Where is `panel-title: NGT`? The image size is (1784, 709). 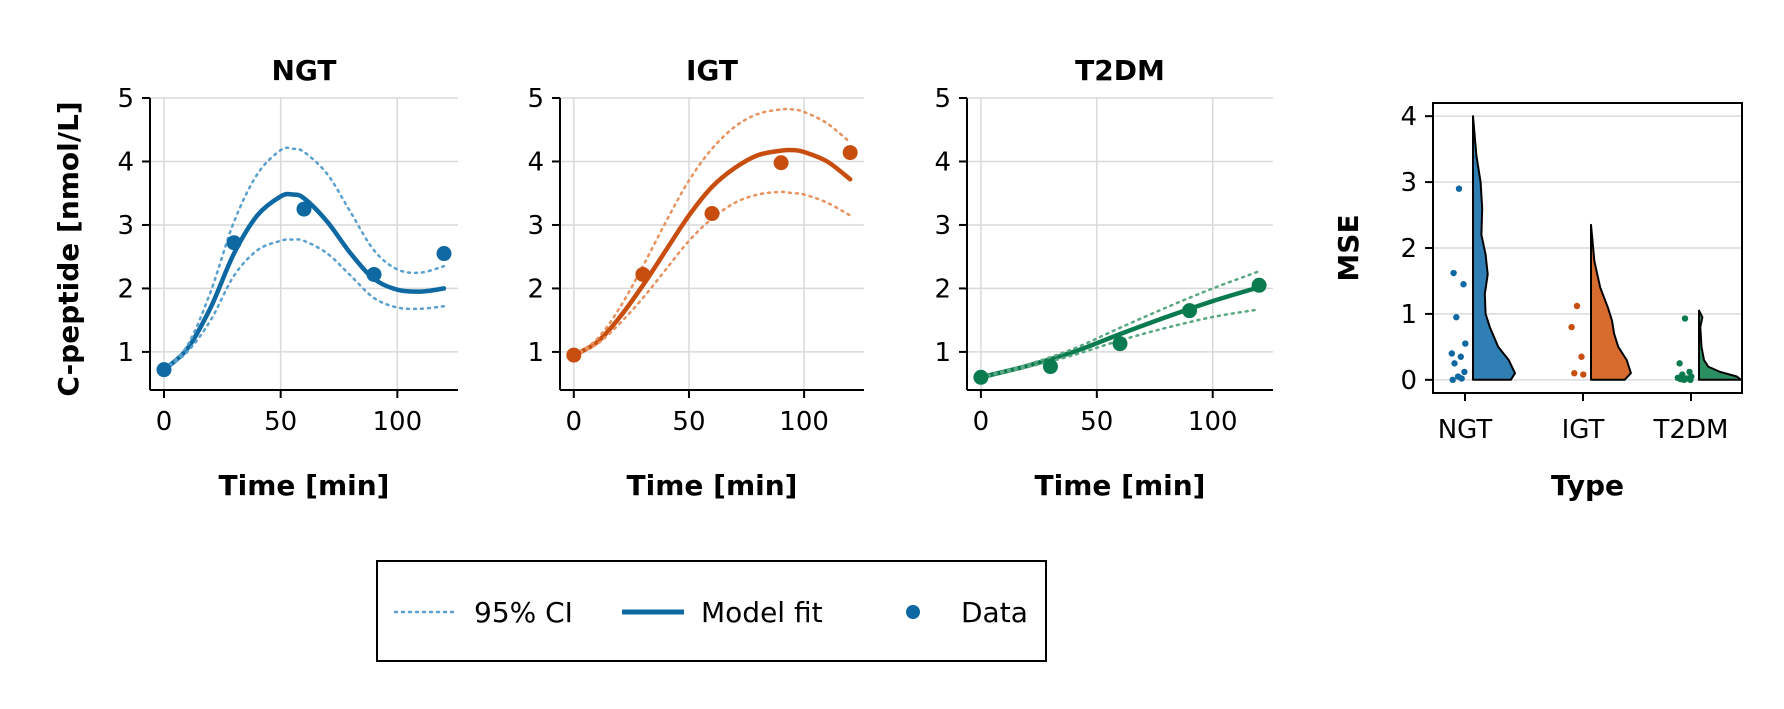
panel-title: NGT is located at coordinates (303, 70).